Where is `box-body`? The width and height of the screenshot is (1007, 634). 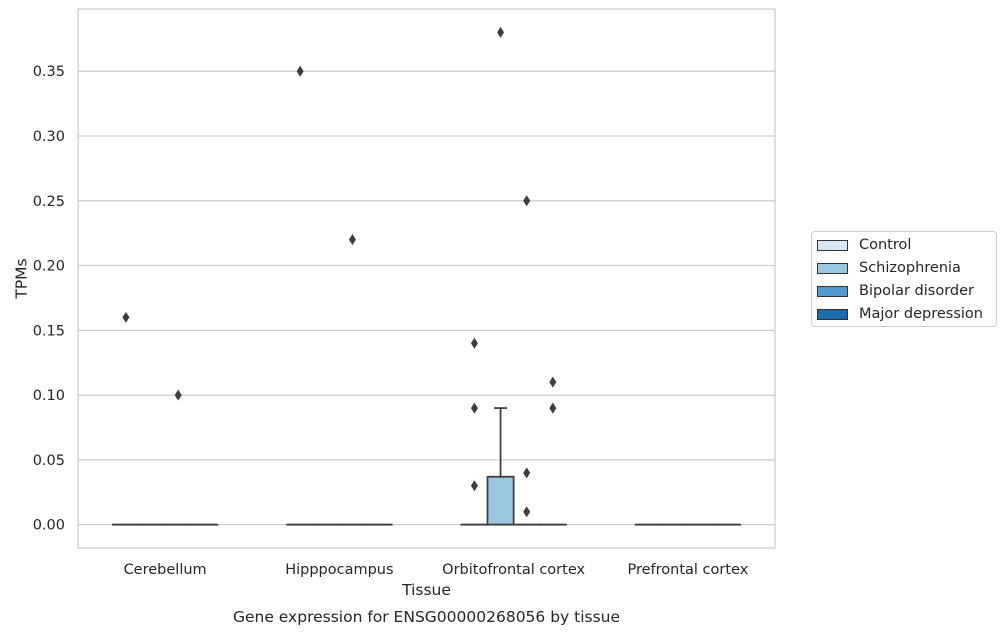
box-body is located at coordinates (500, 500).